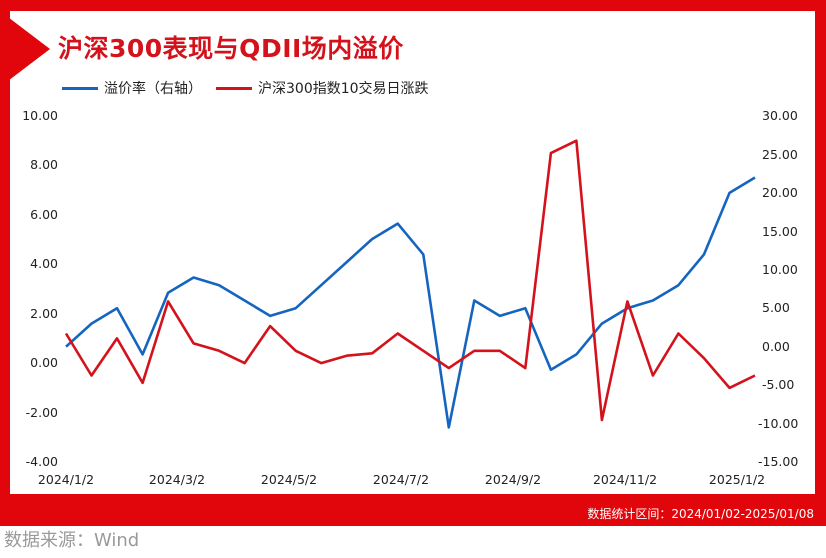 The width and height of the screenshot is (826, 558). I want to click on x-axis-tick: 2024/3/2, so click(177, 479).